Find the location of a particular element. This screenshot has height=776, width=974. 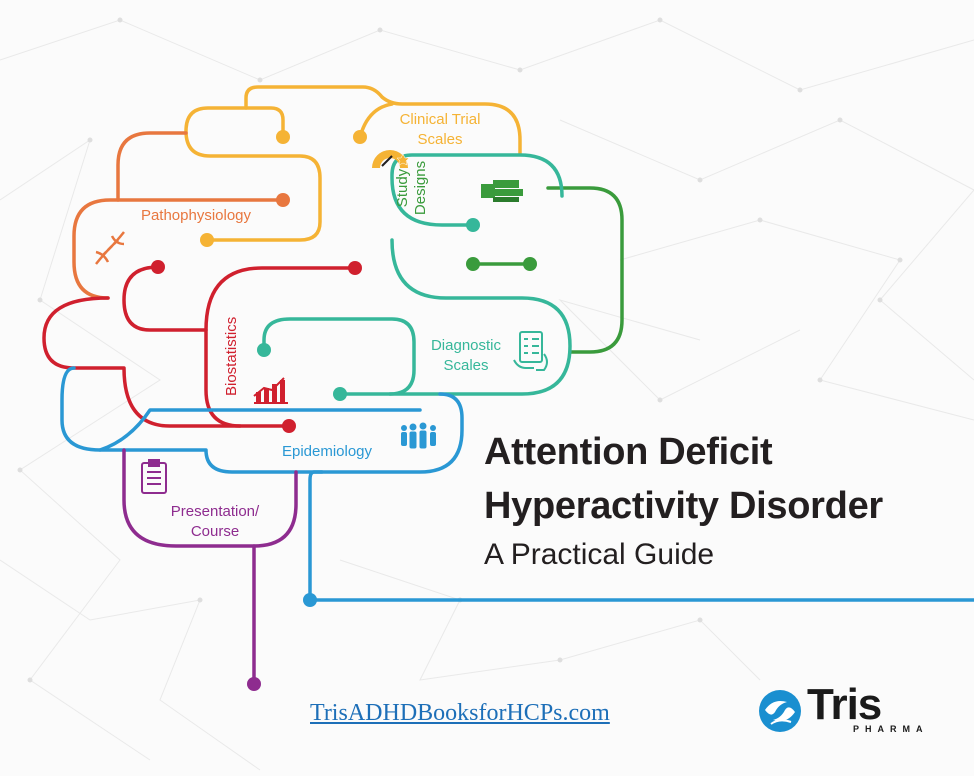

tris-pharma-logo: Tris PHARMA is located at coordinates (847, 709).